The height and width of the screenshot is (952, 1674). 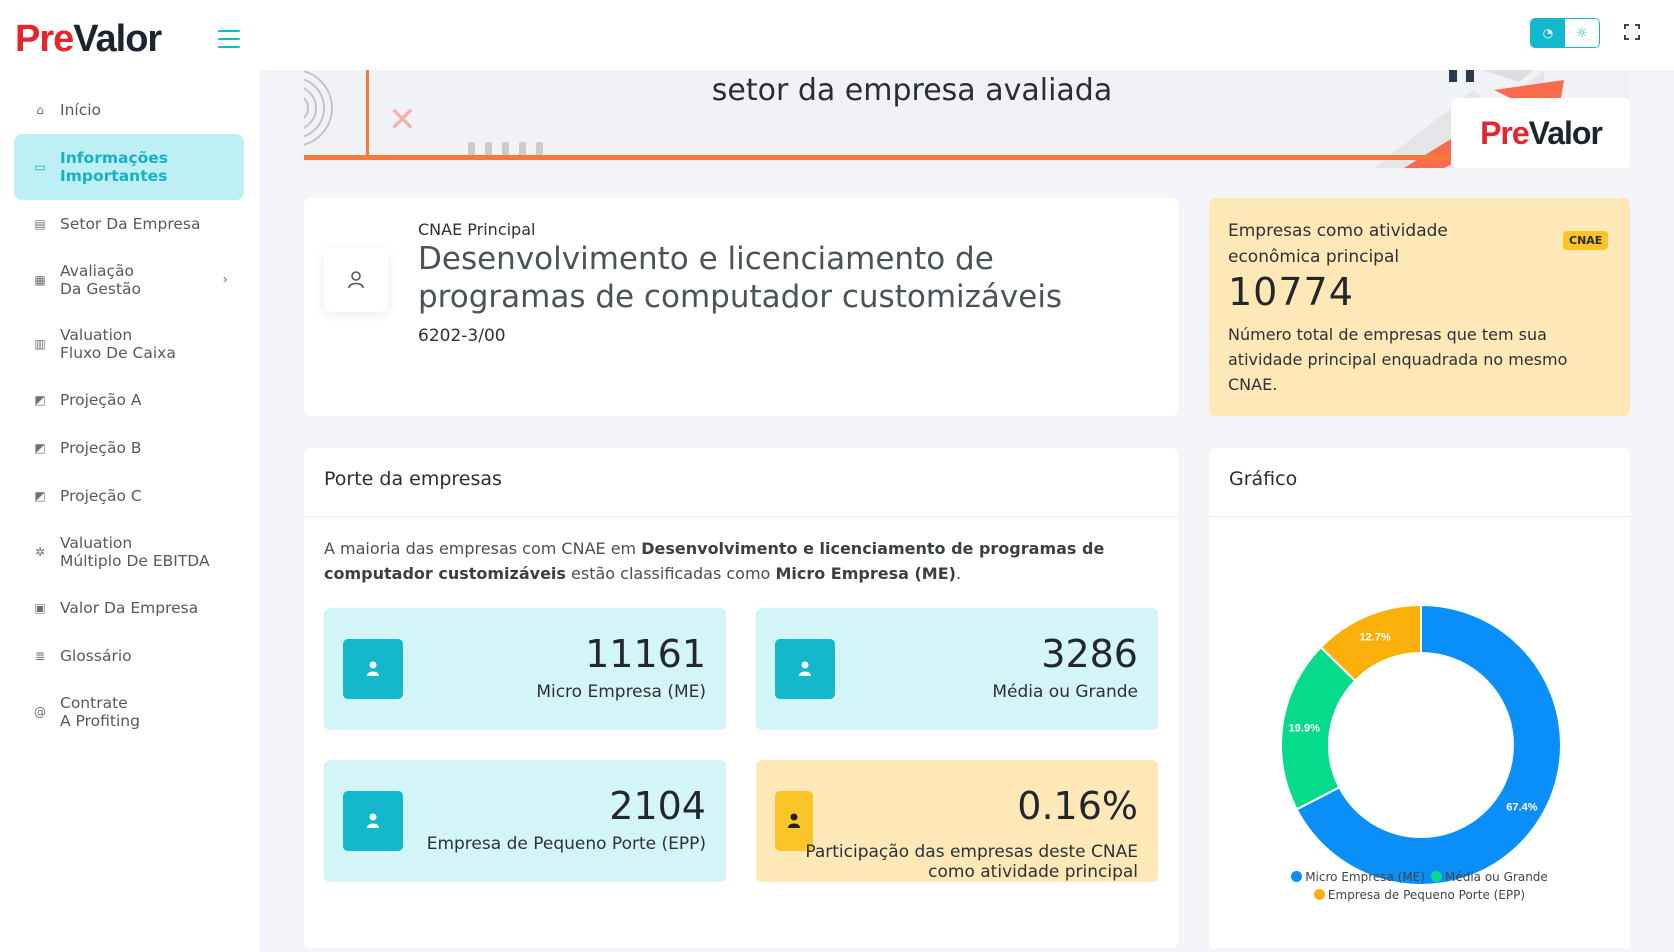 I want to click on sidebar-item-7: ◩ Projeção C, so click(x=129, y=496).